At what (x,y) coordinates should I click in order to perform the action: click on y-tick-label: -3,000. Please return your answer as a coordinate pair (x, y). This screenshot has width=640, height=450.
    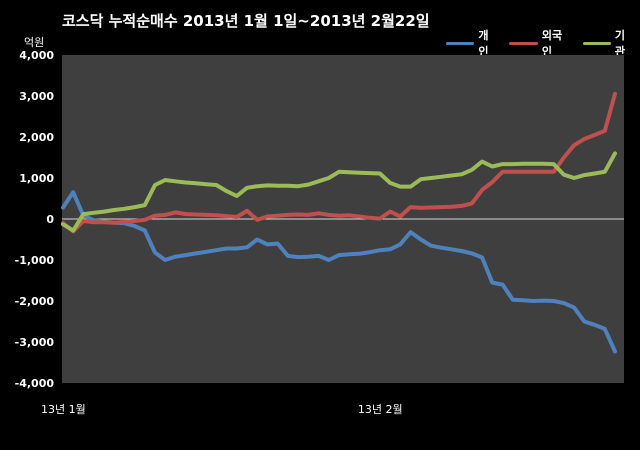
    Looking at the image, I should click on (35, 342).